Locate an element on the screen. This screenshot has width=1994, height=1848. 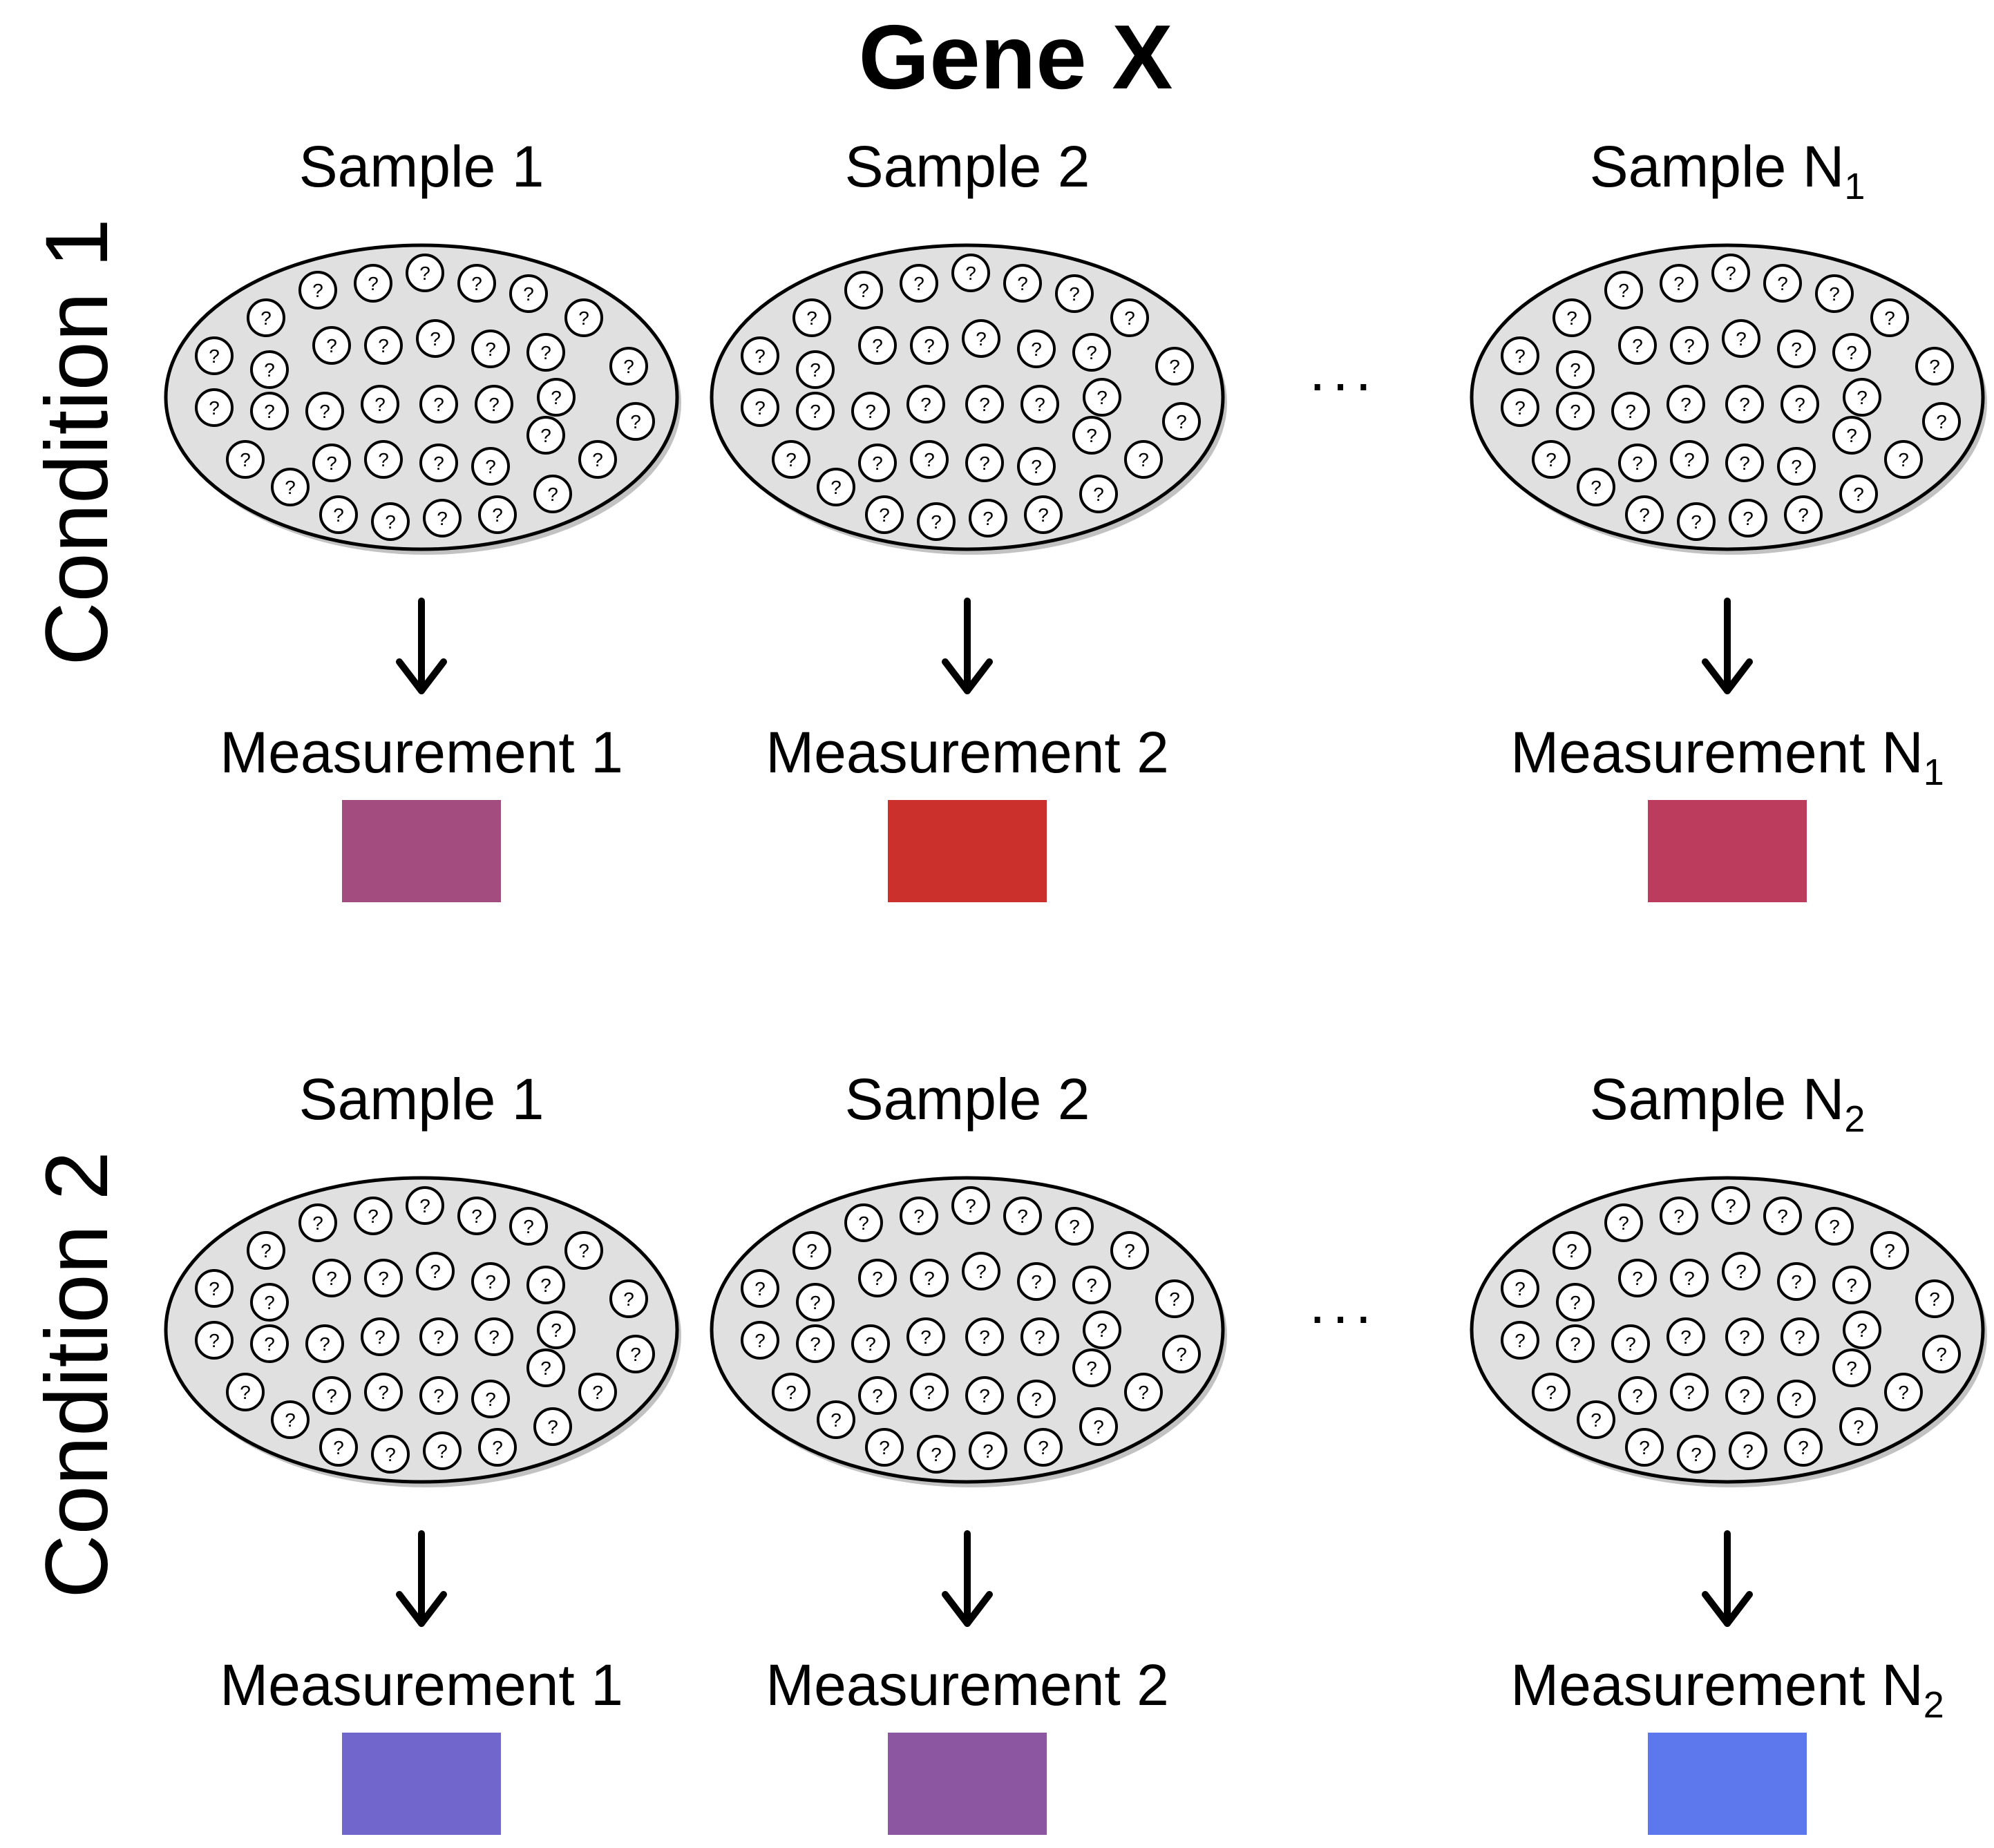
measurement-label: Measurement N1 is located at coordinates (1727, 756).